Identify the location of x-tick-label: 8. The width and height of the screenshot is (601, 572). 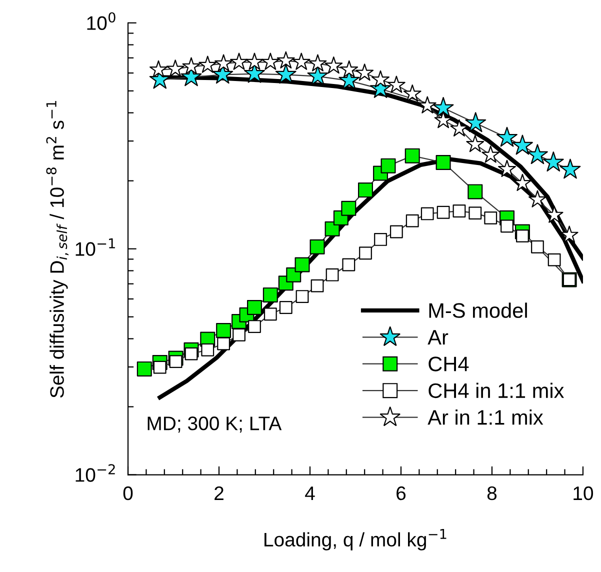
(492, 493).